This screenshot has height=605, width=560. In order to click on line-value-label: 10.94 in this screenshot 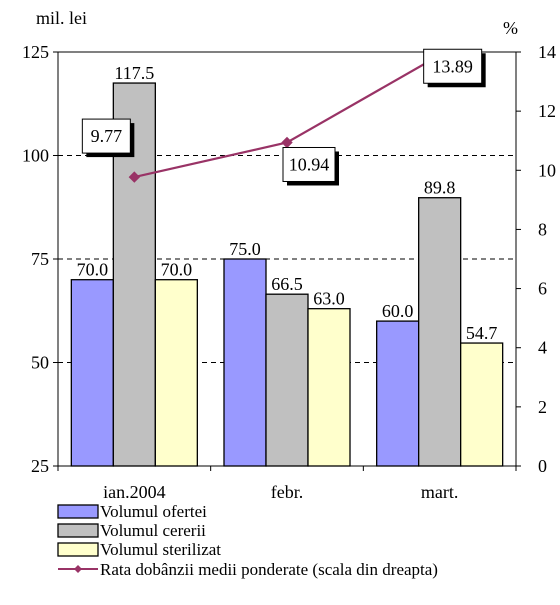, I will do `click(309, 164)`.